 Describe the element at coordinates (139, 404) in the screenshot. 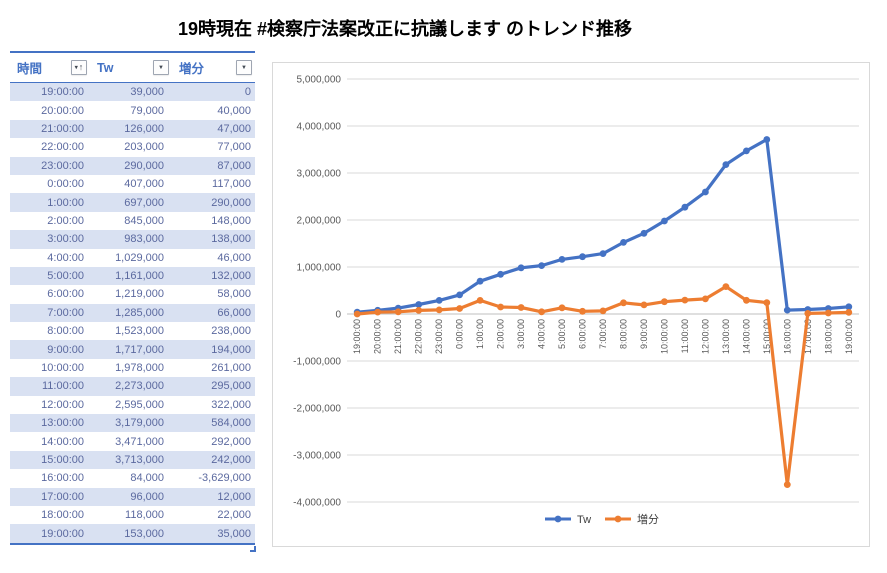

I see `cell-tw: 2,595,000` at that location.